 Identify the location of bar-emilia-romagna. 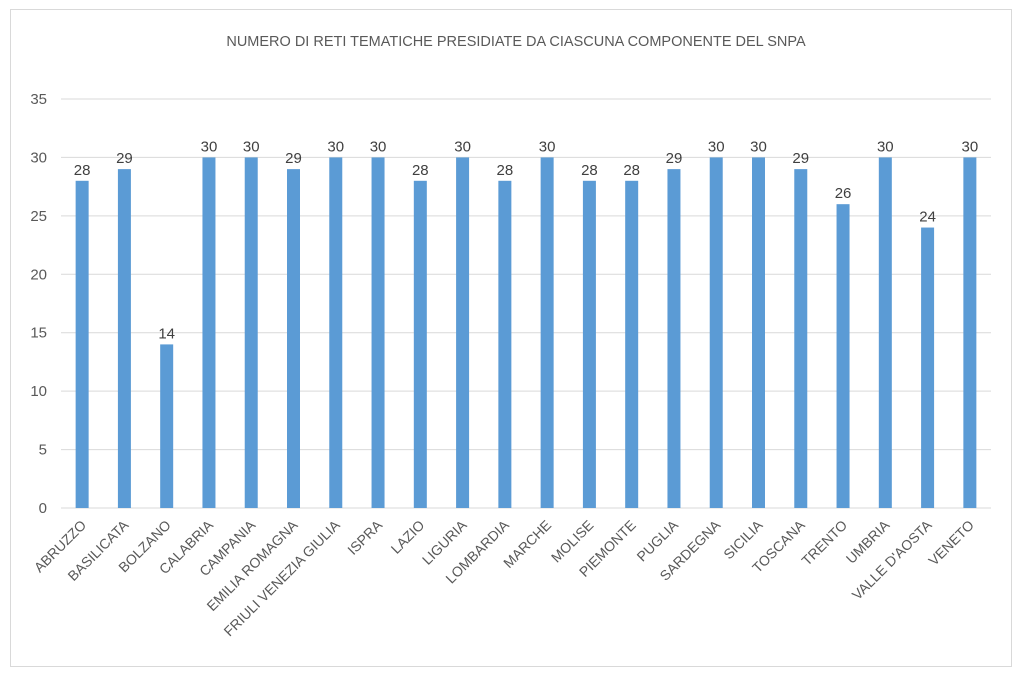
(293, 338).